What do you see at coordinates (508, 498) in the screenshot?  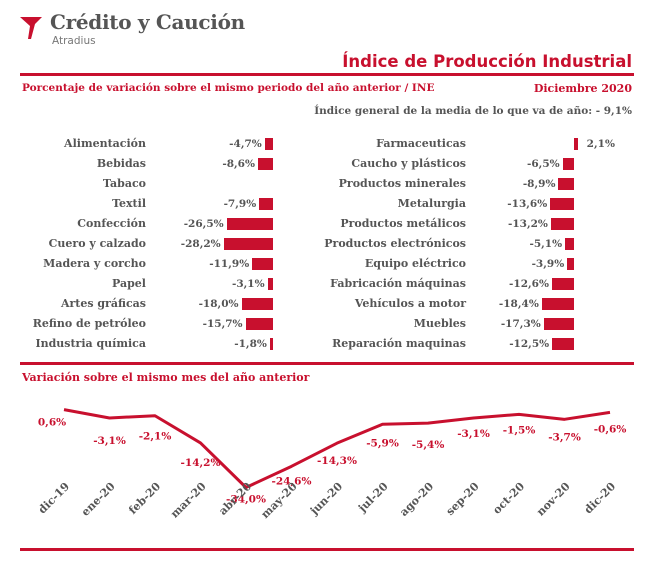 I see `x-tick-label: oct-20` at bounding box center [508, 498].